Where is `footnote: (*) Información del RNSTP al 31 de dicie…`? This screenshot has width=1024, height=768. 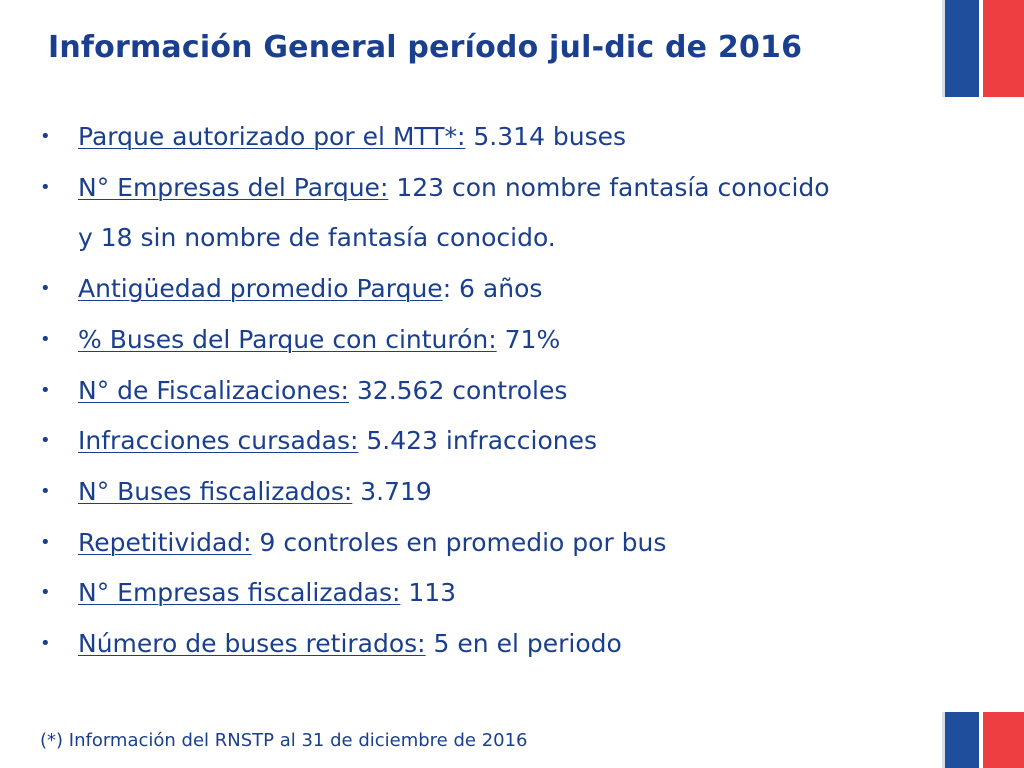
footnote: (*) Información del RNSTP al 31 de dicie… is located at coordinates (284, 740).